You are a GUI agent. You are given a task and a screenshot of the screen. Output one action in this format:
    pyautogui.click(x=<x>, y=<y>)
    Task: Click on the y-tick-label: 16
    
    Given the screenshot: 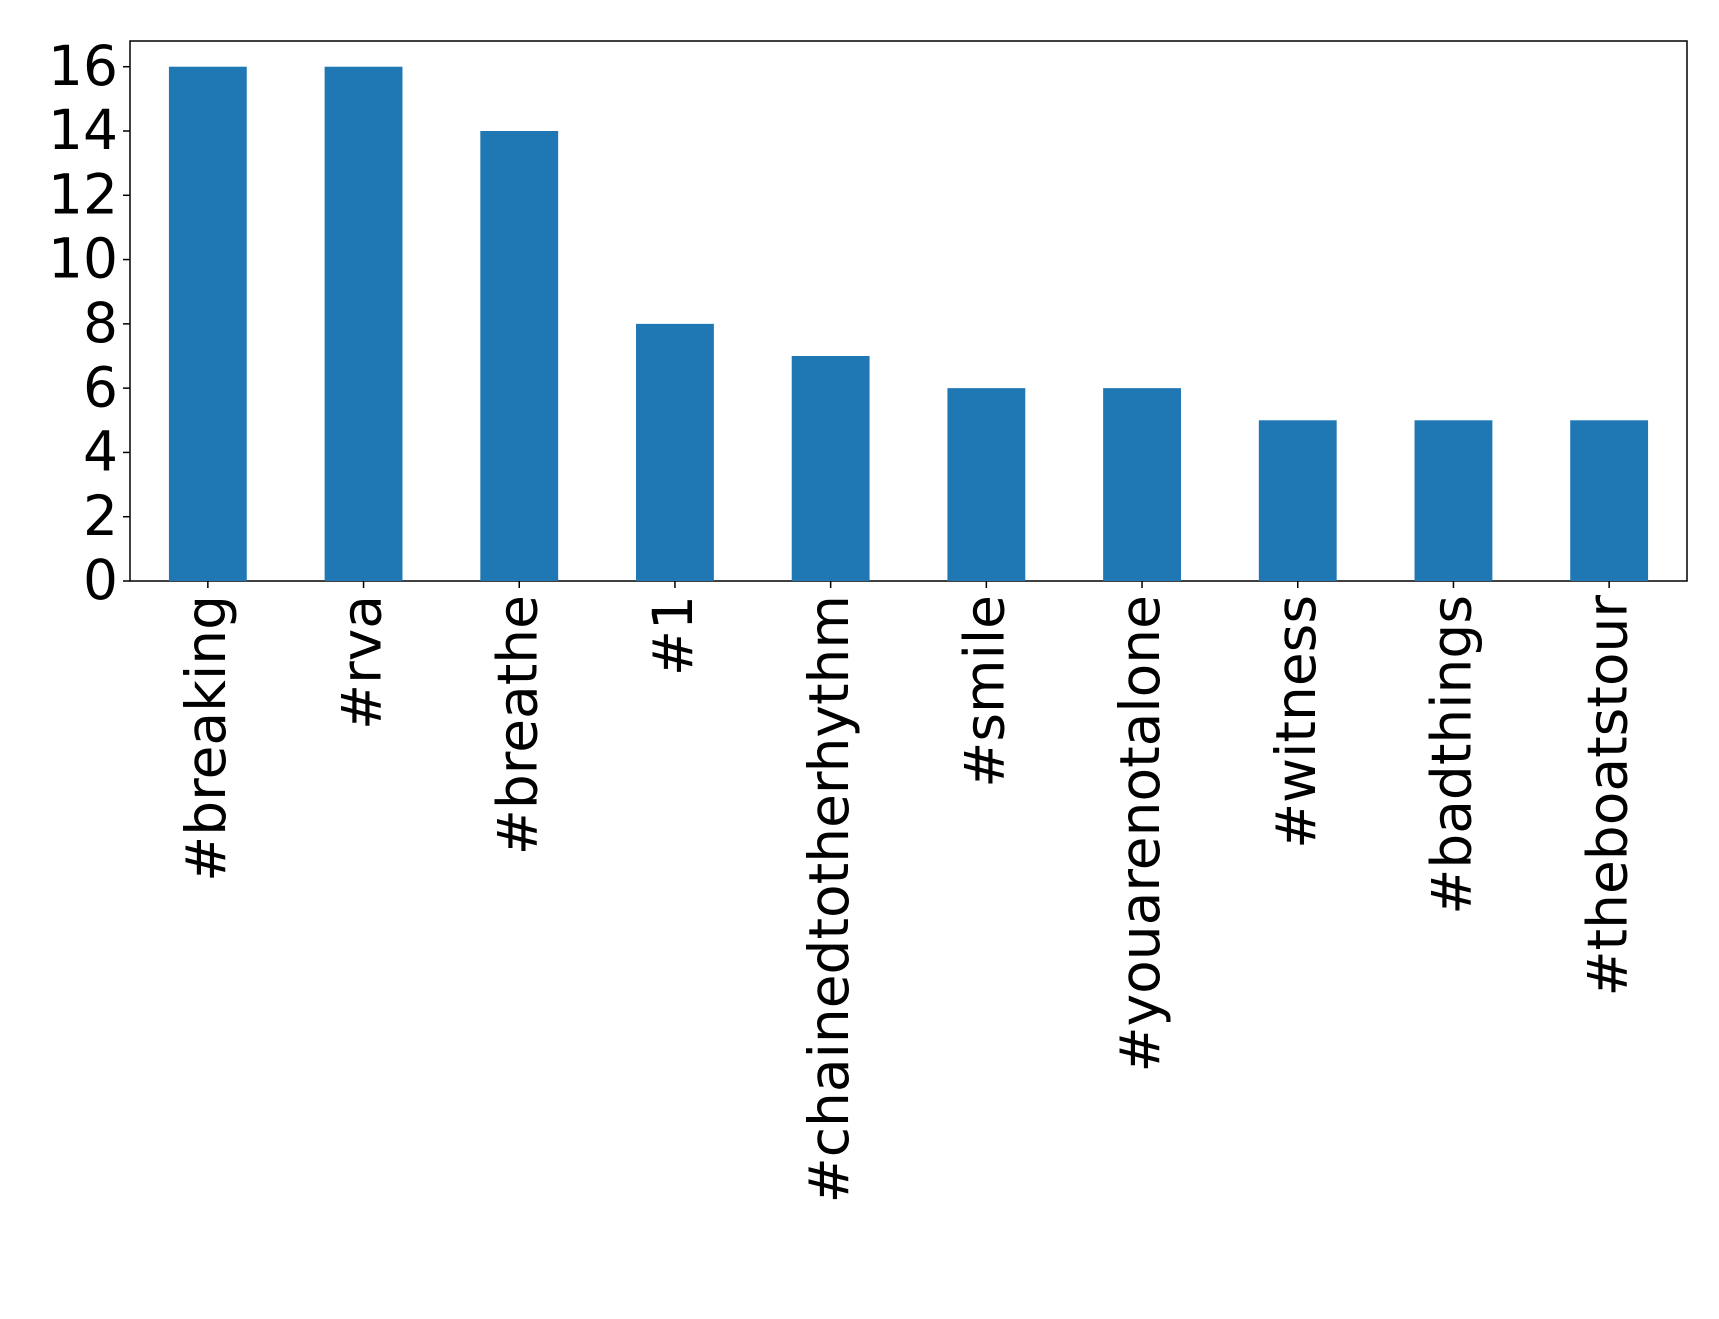 What is the action you would take?
    pyautogui.click(x=83, y=66)
    